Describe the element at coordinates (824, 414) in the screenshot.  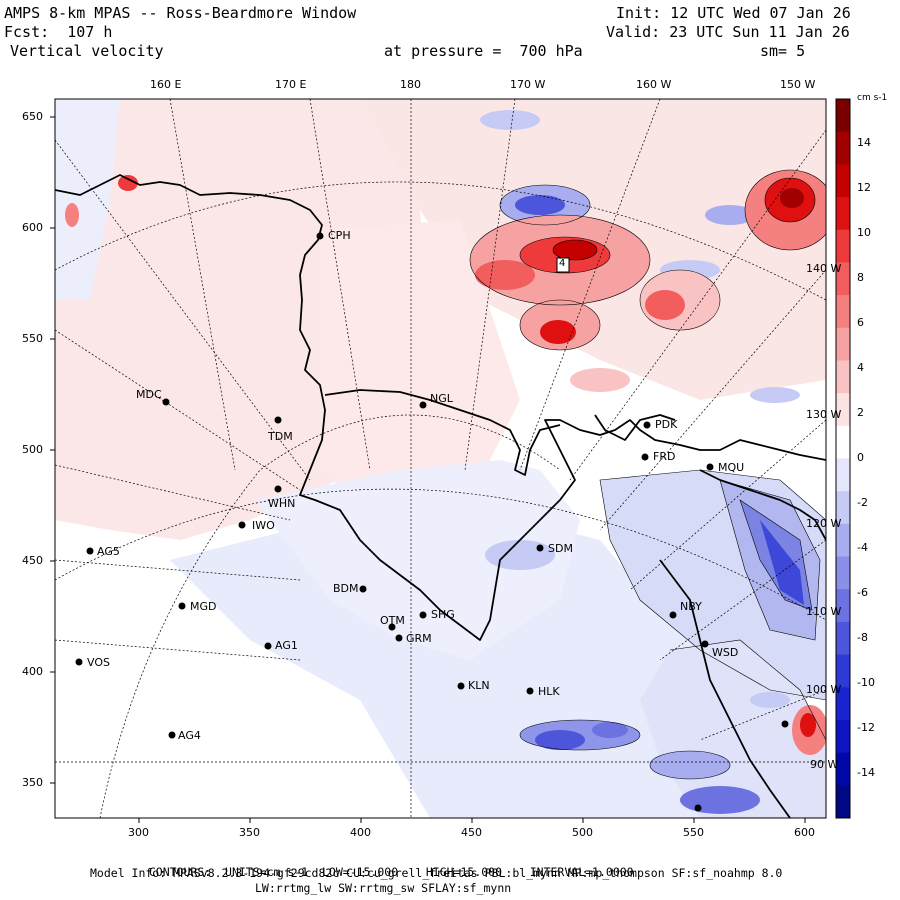
I see `internal-lon-label: 130 W` at that location.